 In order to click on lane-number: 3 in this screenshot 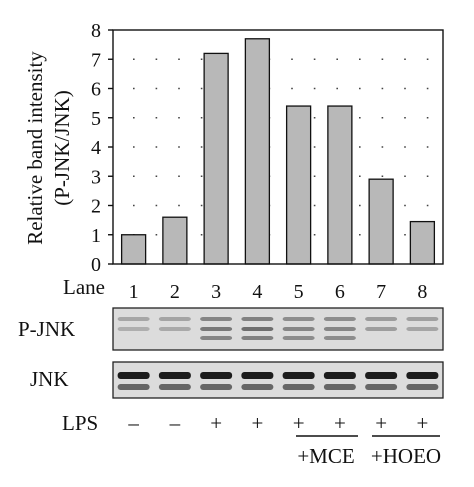, I will do `click(216, 292)`.